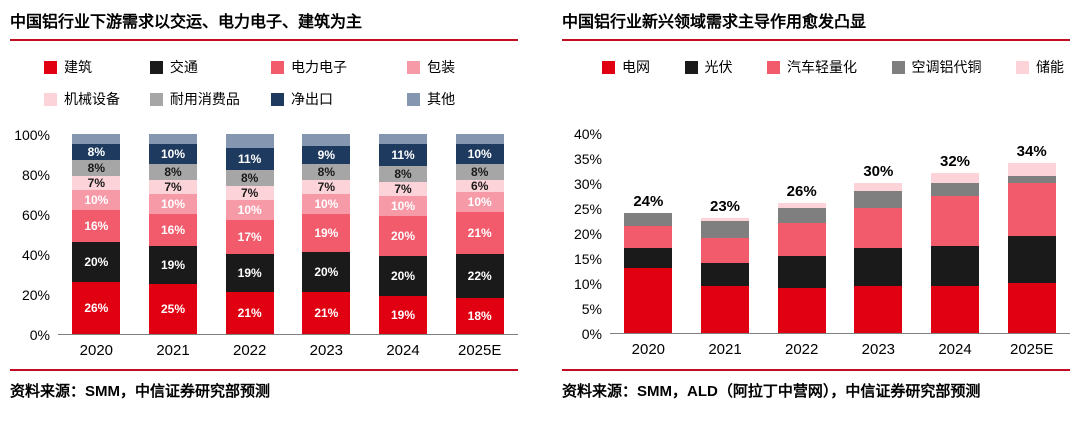 The image size is (1080, 421). Describe the element at coordinates (955, 233) in the screenshot. I see `bar-column: 32%` at that location.